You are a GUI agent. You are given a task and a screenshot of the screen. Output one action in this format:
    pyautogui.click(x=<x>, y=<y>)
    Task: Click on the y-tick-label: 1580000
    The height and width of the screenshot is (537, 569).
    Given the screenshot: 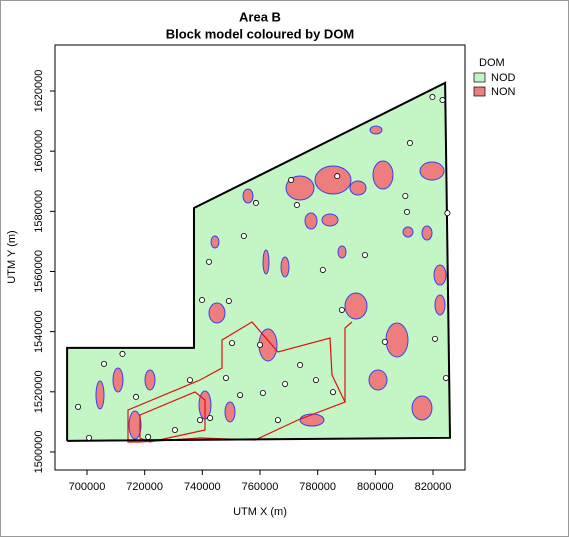 What is the action you would take?
    pyautogui.click(x=39, y=211)
    